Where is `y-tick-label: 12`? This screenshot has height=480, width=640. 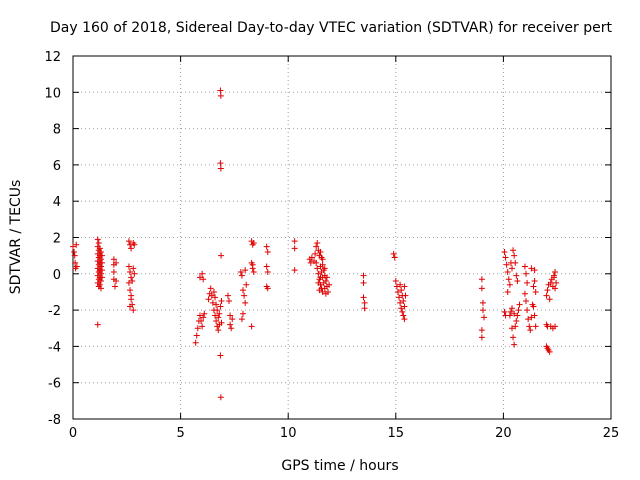 y-tick-label: 12 is located at coordinates (52, 57).